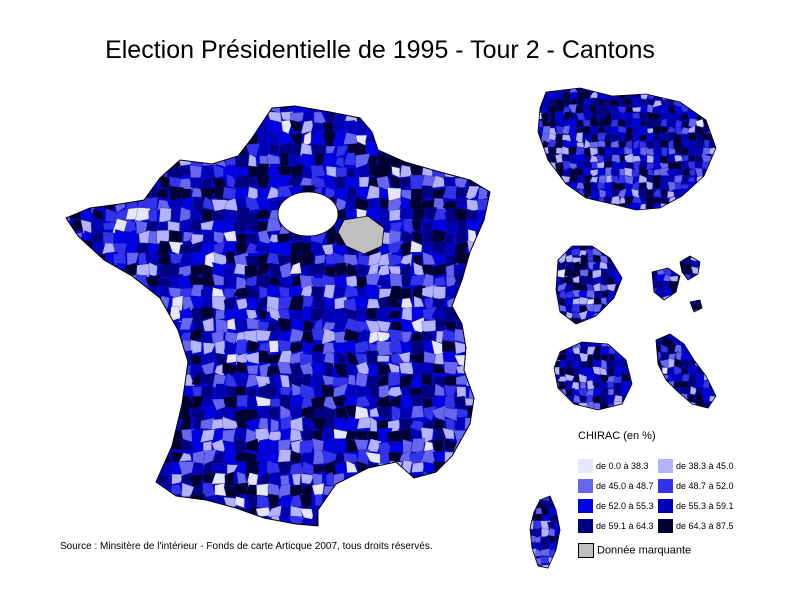 This screenshot has height=600, width=800. Describe the element at coordinates (627, 149) in the screenshot. I see `inset-ile-de-france` at that location.